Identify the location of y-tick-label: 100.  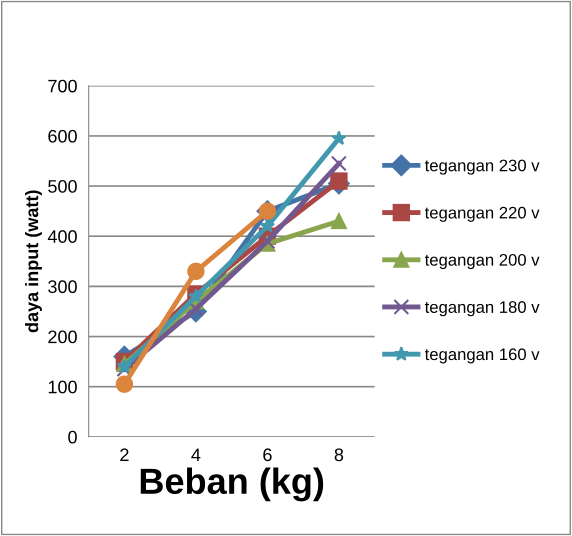
(62, 387).